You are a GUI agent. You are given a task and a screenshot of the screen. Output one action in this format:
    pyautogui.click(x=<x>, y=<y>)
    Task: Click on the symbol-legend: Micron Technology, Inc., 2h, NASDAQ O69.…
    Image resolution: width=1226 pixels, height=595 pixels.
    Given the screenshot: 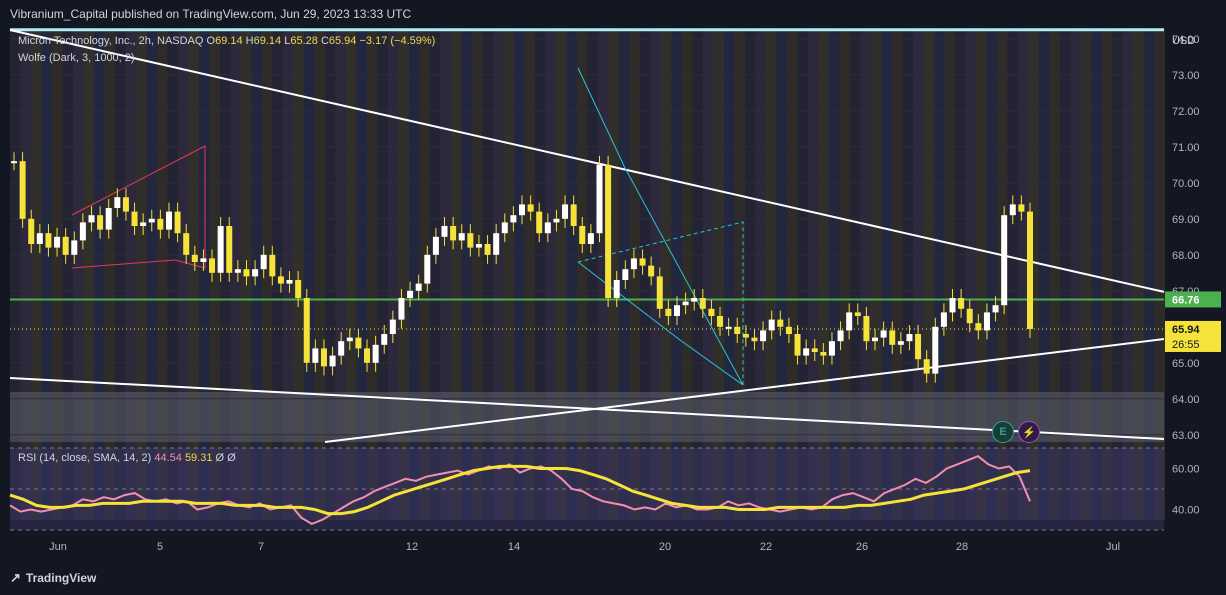 What is the action you would take?
    pyautogui.click(x=226, y=41)
    